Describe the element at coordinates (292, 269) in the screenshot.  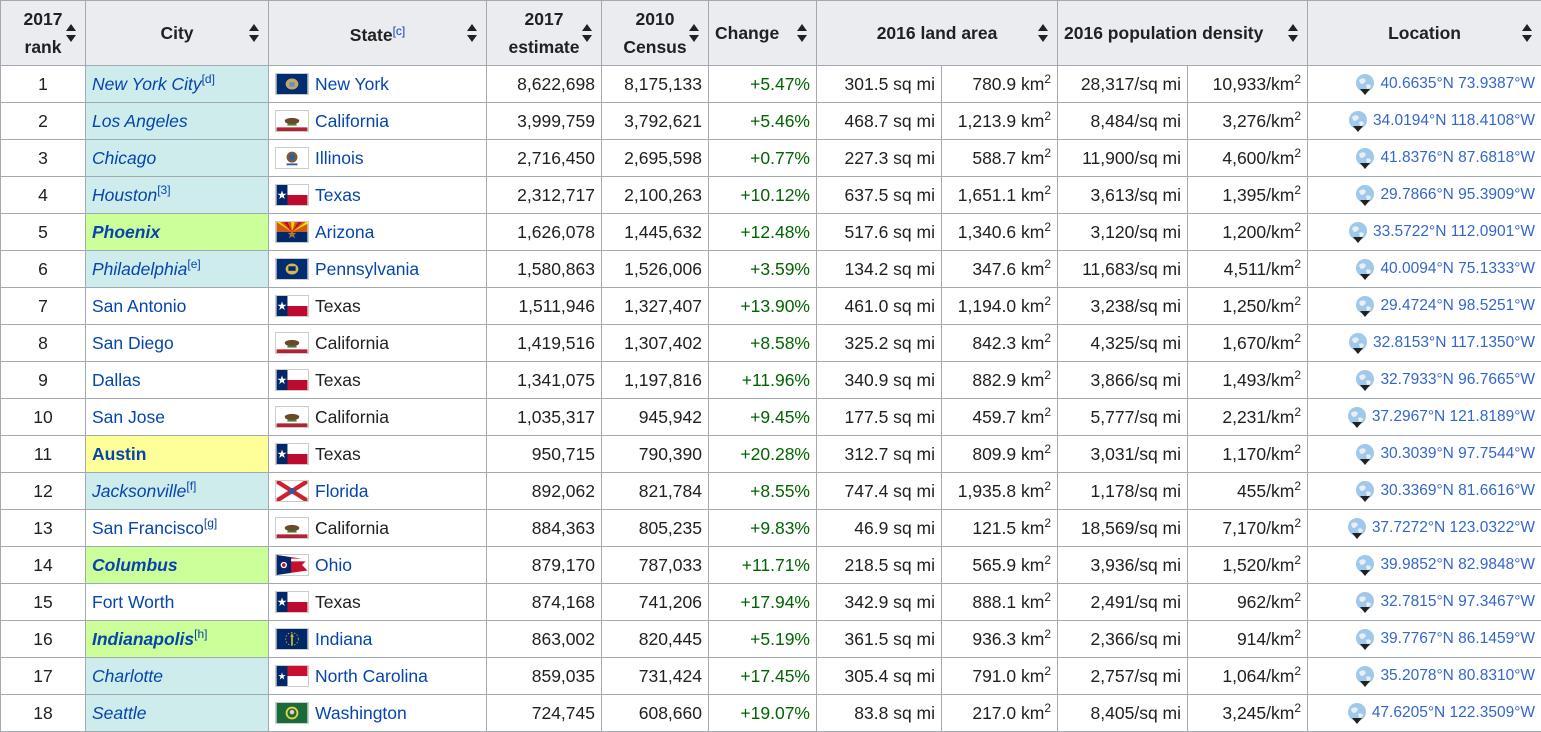
I see `pennsylvania-flag-icon` at that location.